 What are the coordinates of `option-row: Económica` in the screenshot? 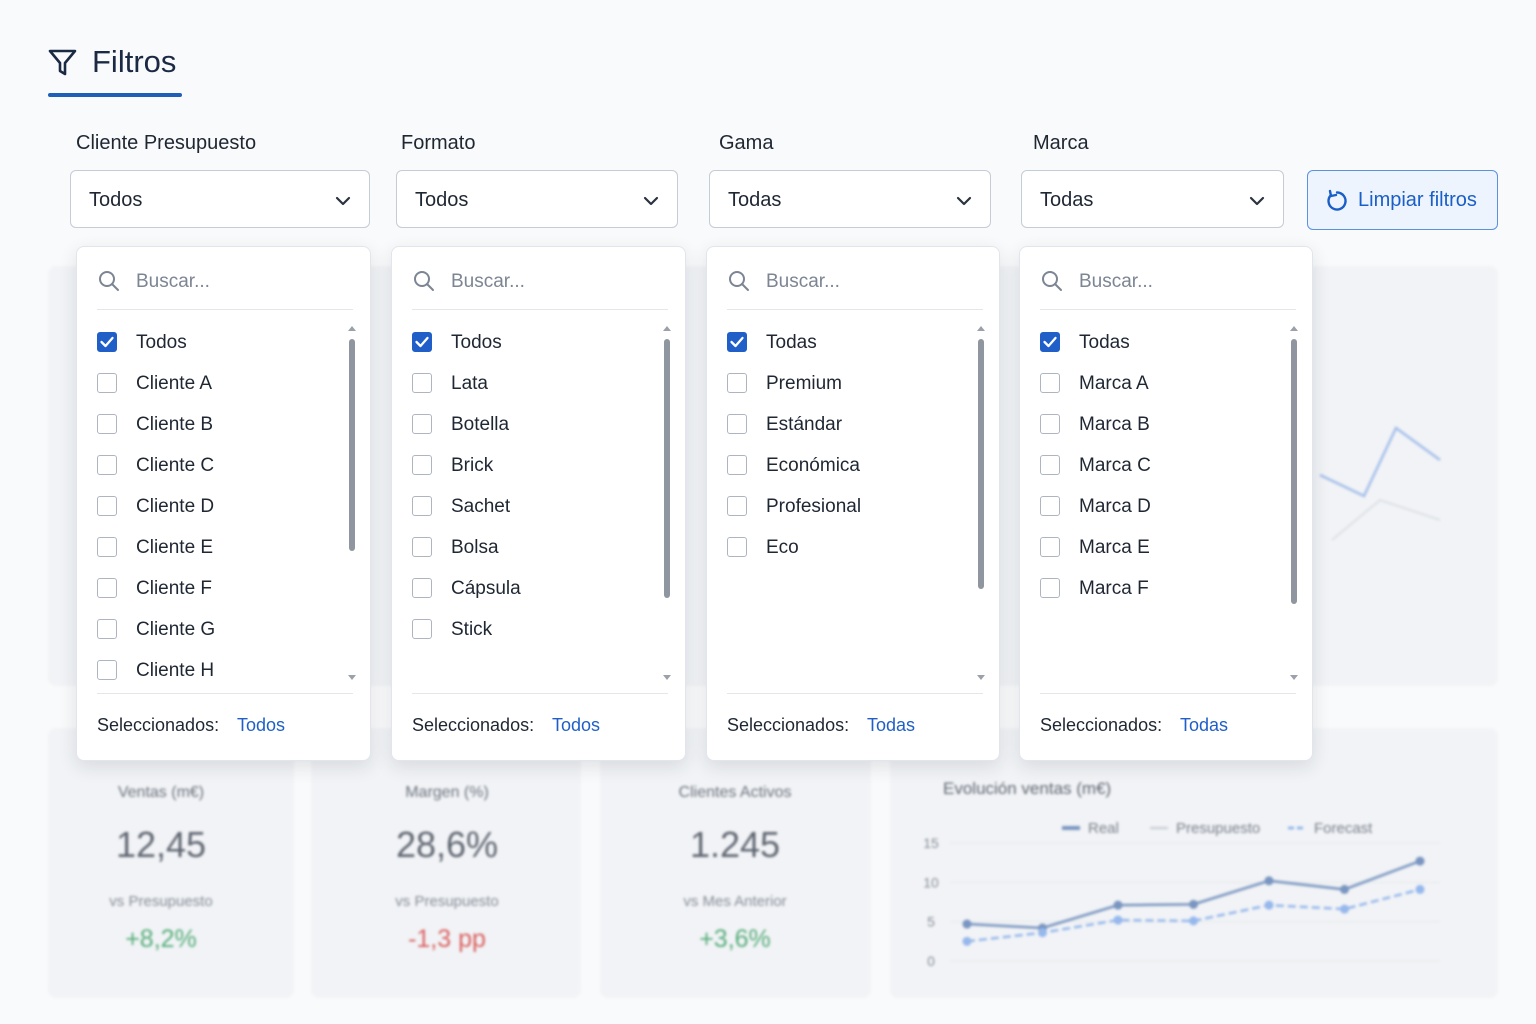 It's located at (847, 467).